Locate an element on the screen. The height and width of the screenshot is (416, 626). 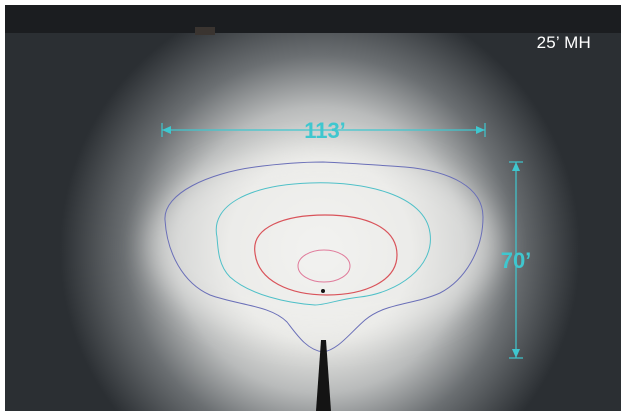
depth-label: 70’ is located at coordinates (516, 260).